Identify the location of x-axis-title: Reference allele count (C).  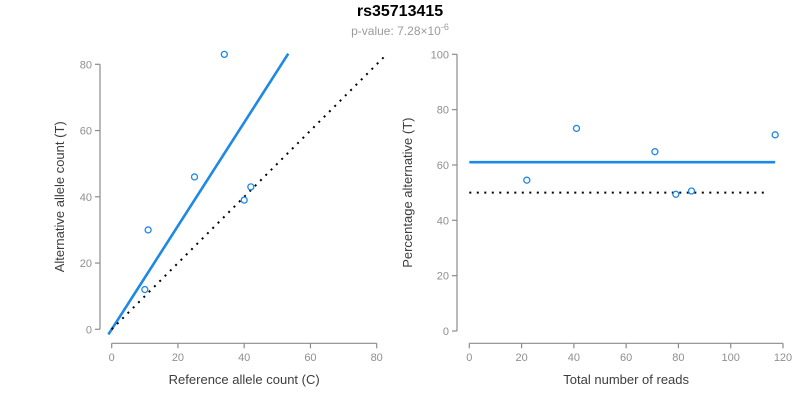
(244, 379).